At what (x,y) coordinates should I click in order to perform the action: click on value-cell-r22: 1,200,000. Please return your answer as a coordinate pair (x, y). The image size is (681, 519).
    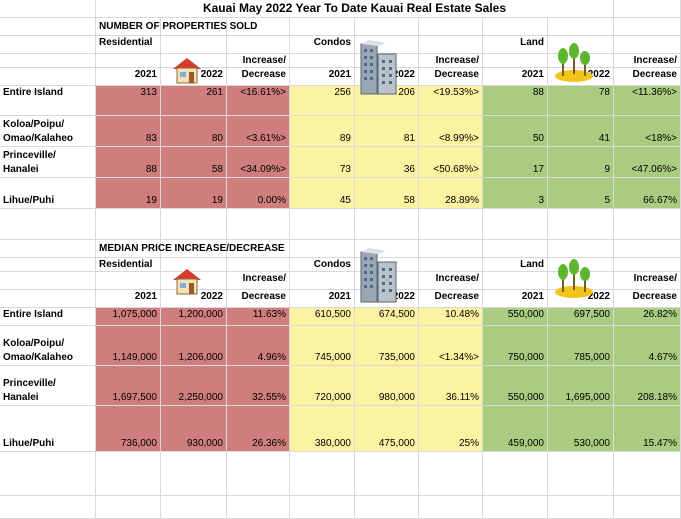
    Looking at the image, I should click on (194, 317).